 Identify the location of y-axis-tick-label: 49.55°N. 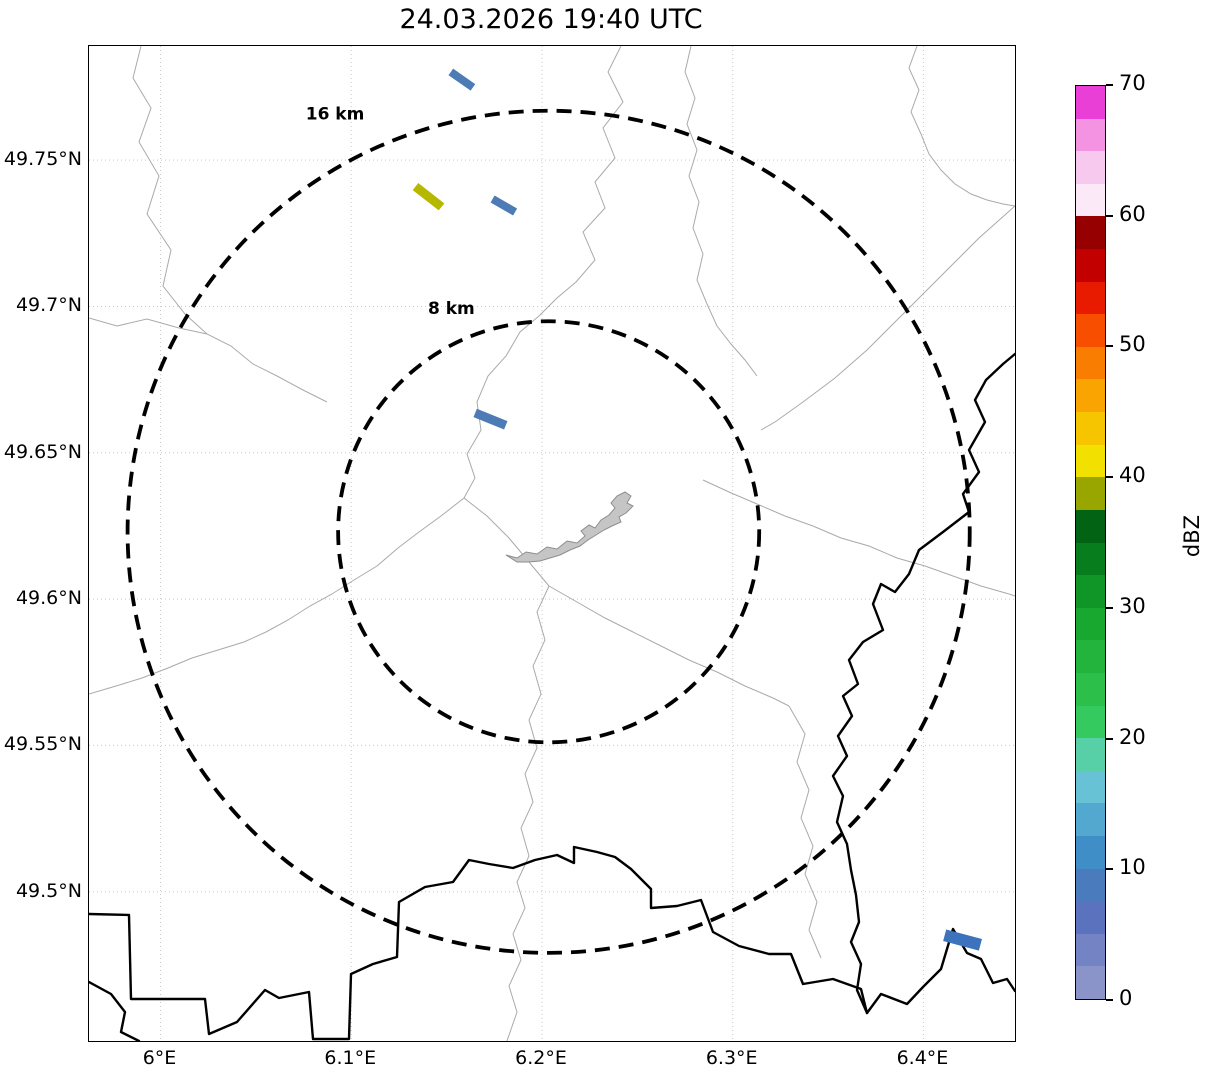
(42, 744).